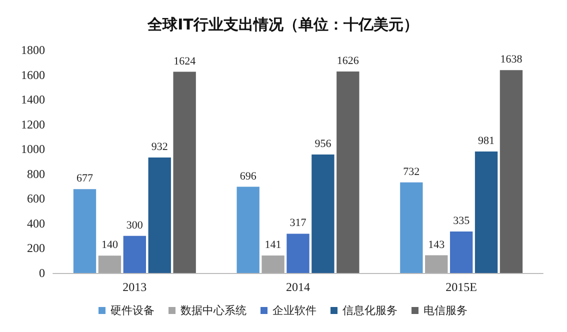 This screenshot has height=332, width=567. I want to click on data-label: 140, so click(109, 245).